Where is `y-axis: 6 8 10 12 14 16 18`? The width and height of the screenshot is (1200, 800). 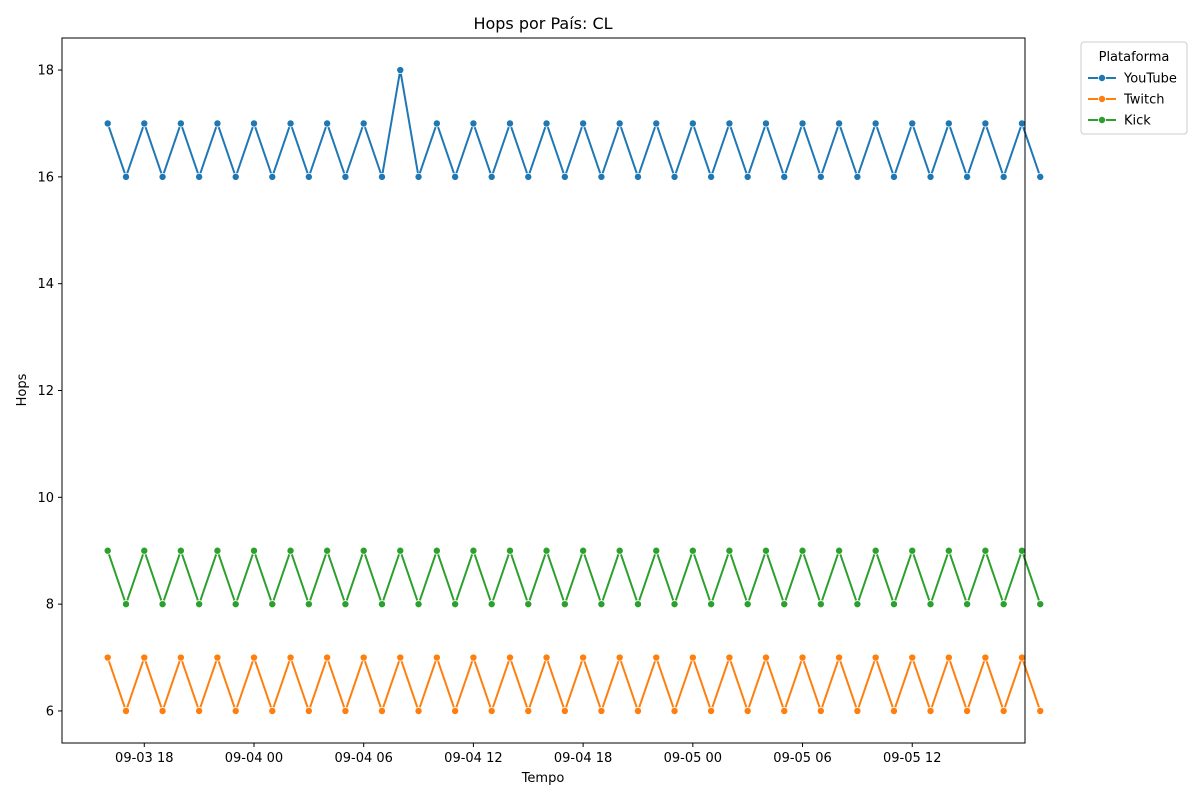 y-axis: 6 8 10 12 14 16 18 is located at coordinates (49, 391).